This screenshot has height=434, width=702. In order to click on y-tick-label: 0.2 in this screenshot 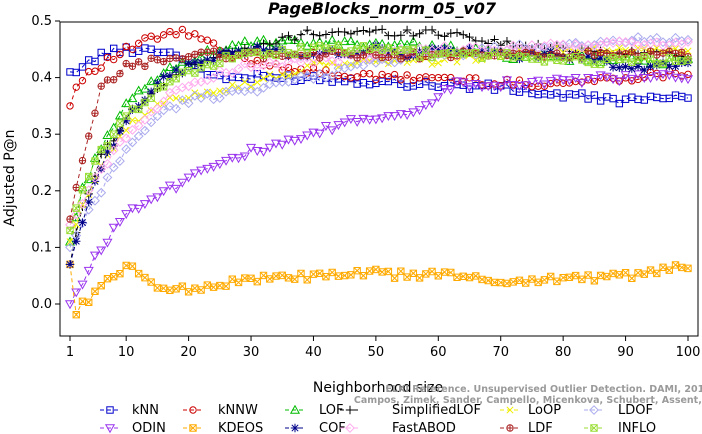, I will do `click(41, 191)`.